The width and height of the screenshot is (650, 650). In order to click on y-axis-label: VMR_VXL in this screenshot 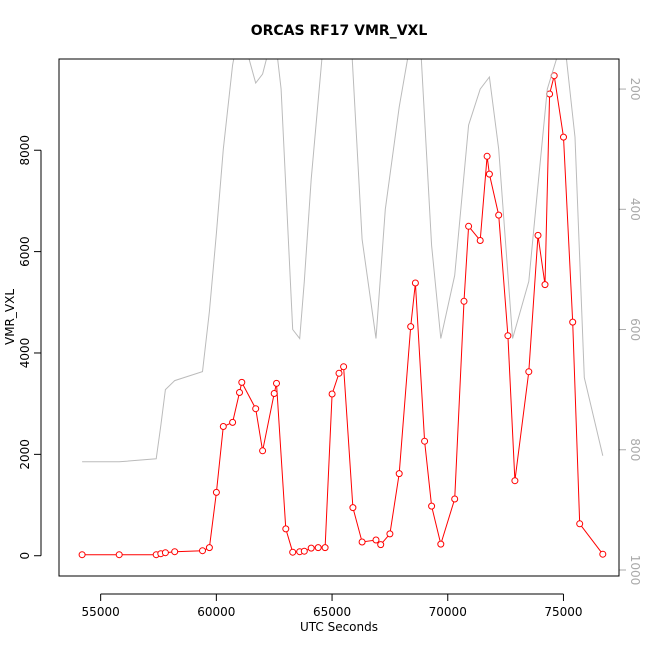, I will do `click(10, 317)`.